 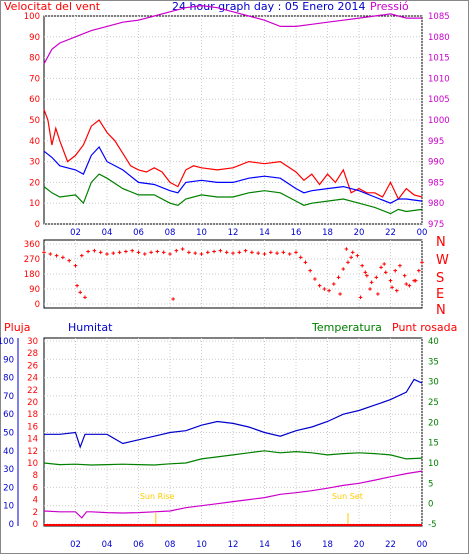 I want to click on rain-tick: 10, so click(x=32, y=464).